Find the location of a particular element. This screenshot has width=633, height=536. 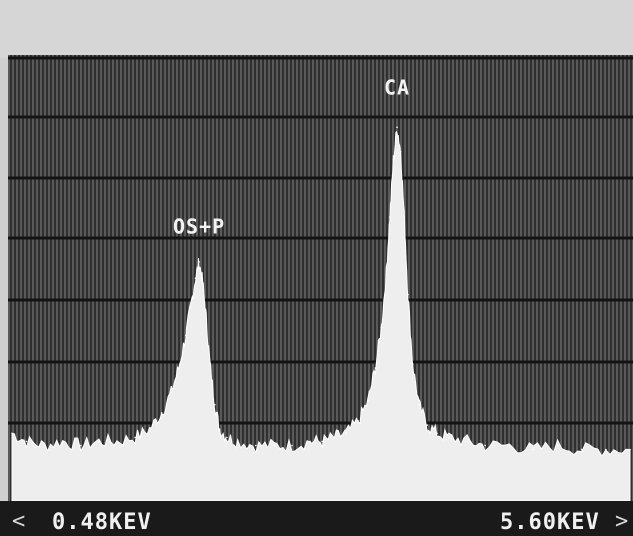

x-start-readout: 0.48KEV is located at coordinates (102, 522).